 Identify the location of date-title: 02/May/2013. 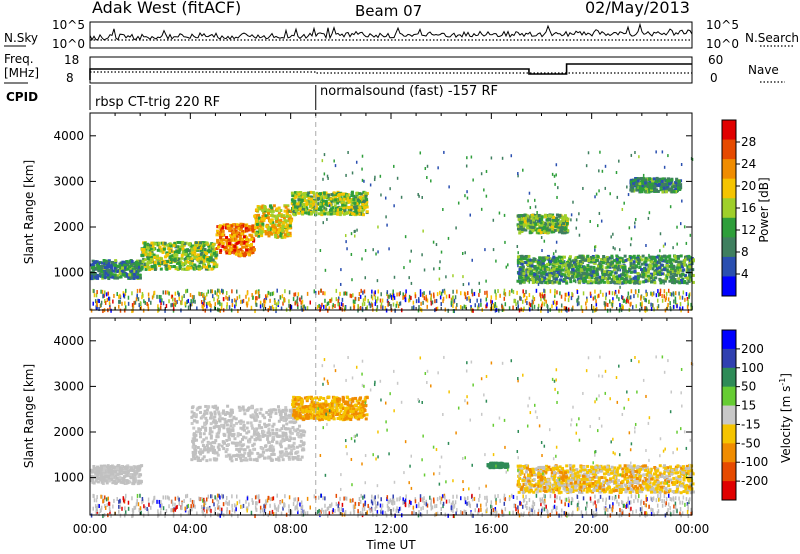
(637, 8).